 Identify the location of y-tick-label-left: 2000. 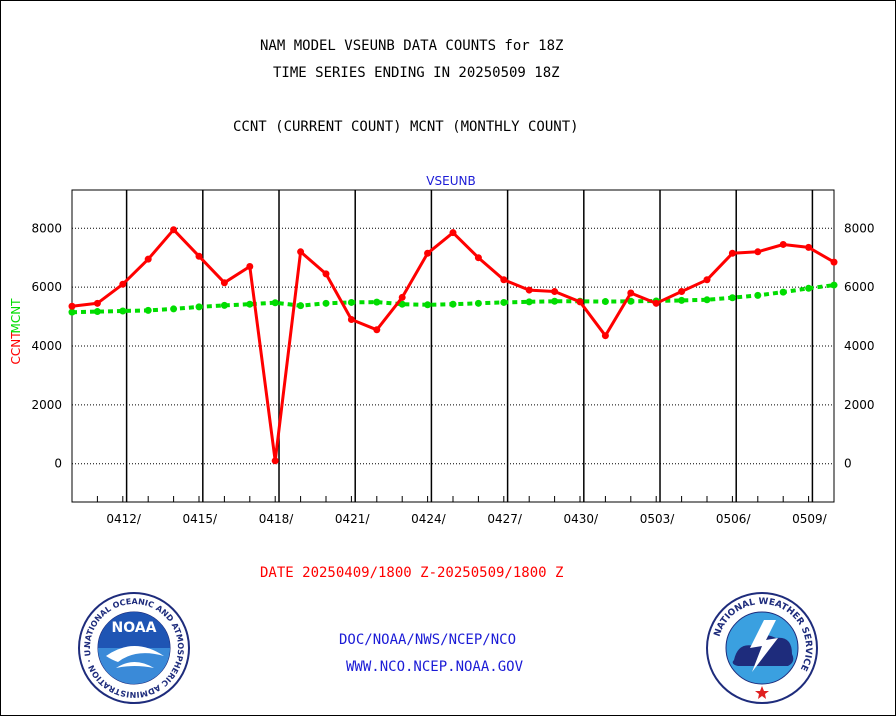
(46, 405).